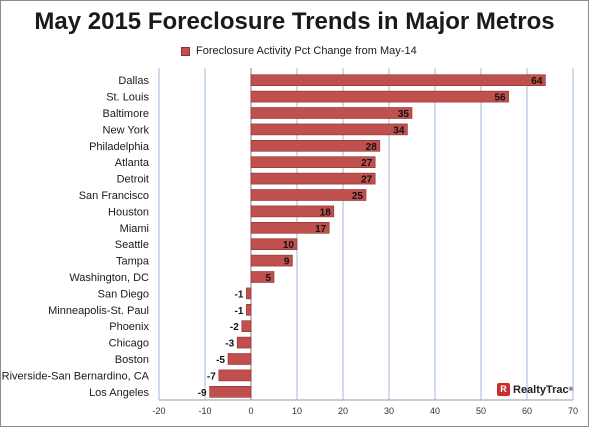 The image size is (589, 427). I want to click on x-tick-label: -10, so click(204, 411).